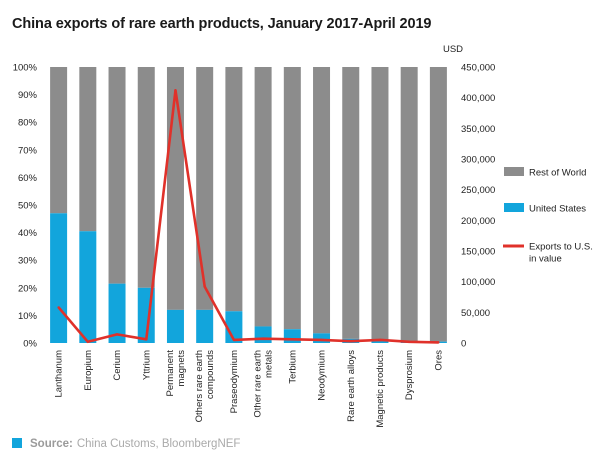  What do you see at coordinates (453, 49) in the screenshot?
I see `right-axis-label: USD` at bounding box center [453, 49].